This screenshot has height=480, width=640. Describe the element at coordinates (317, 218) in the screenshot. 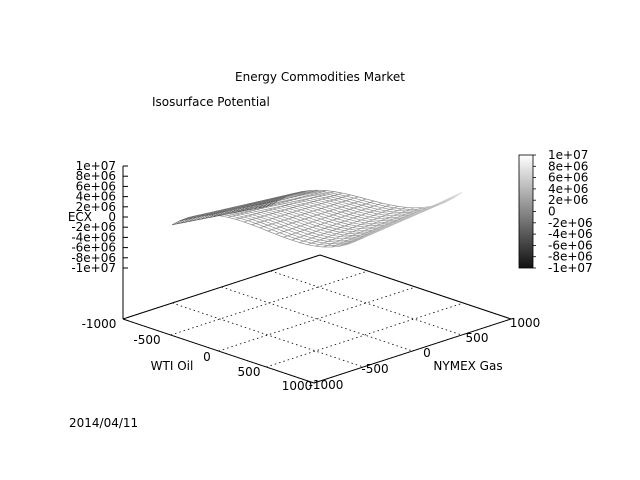

I see `surface-mesh` at that location.